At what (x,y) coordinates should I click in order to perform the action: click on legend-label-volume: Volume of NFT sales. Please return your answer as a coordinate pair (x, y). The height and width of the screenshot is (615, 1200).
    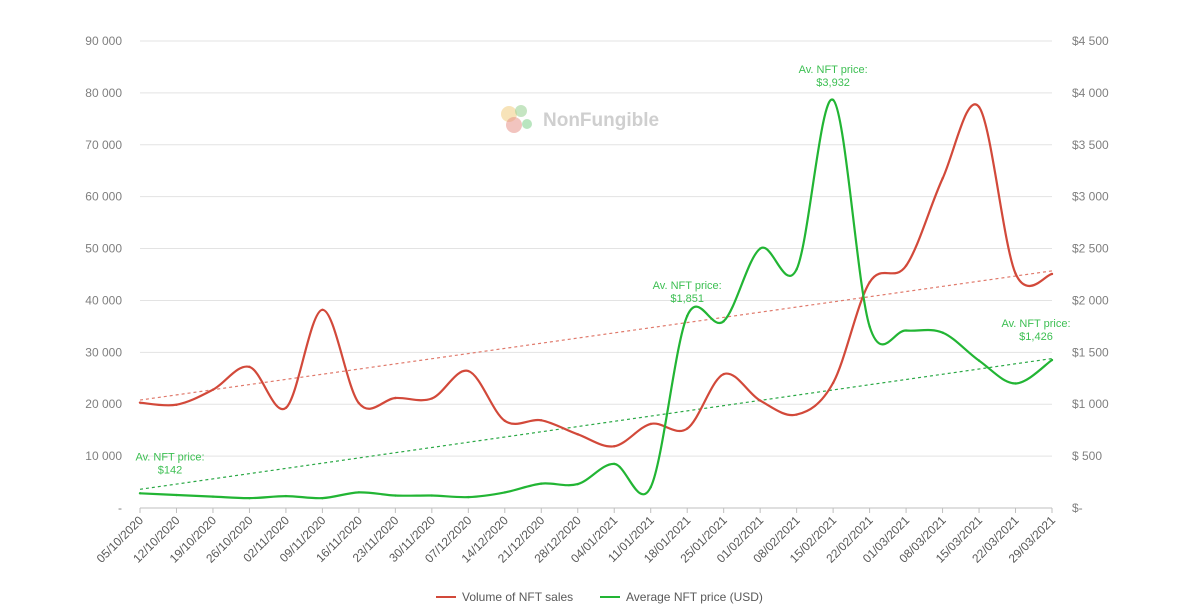
    Looking at the image, I should click on (517, 597).